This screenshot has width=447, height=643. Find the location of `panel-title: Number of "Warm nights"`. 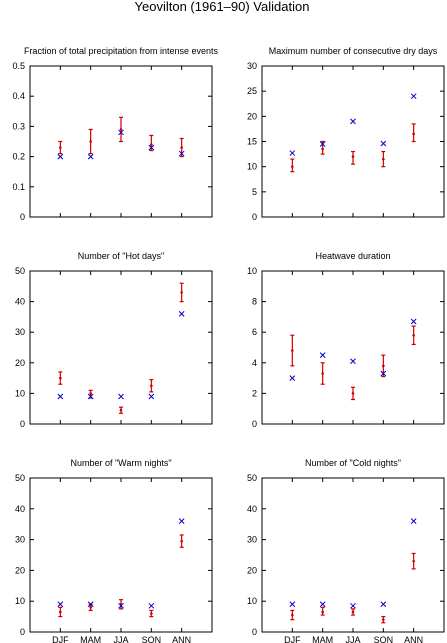

panel-title: Number of "Warm nights" is located at coordinates (120, 463).